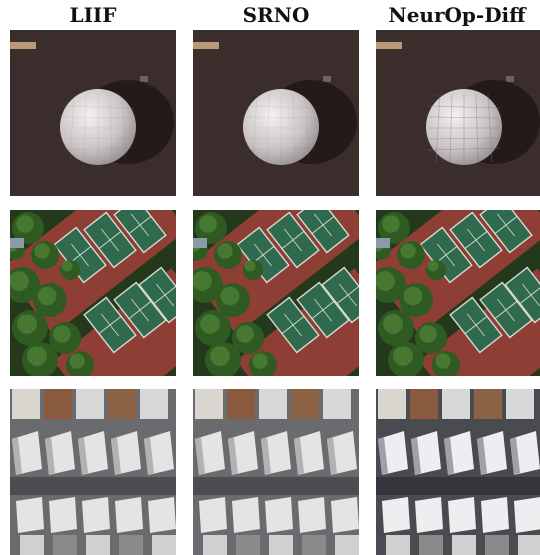  I want to click on image-houses-neurop-diff, so click(458, 472).